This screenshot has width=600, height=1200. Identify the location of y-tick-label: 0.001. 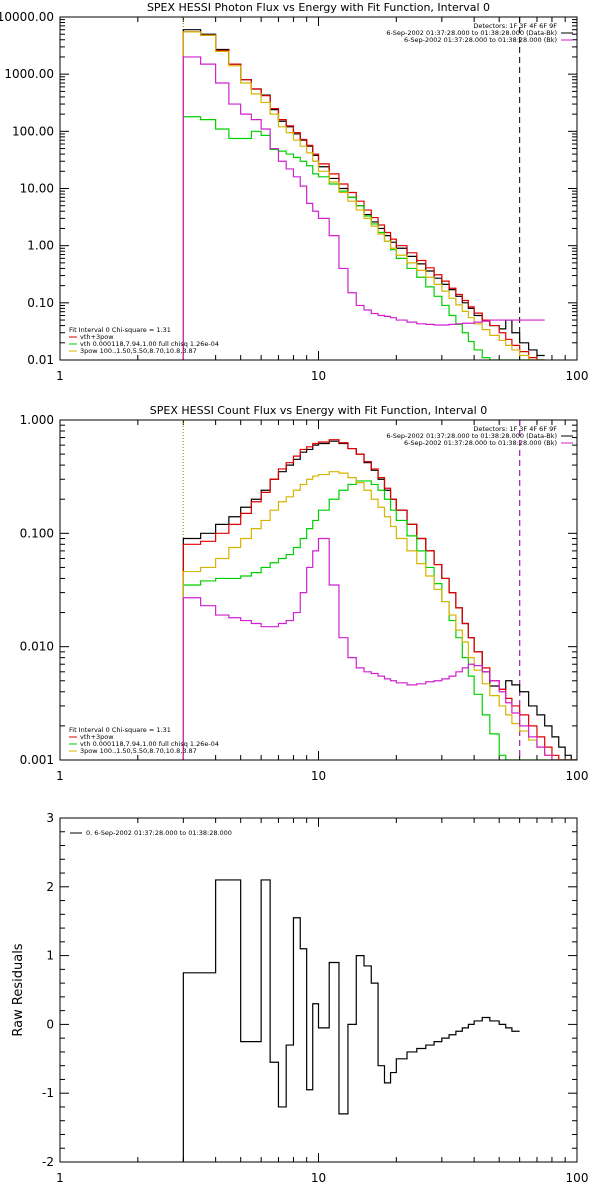
(37, 760).